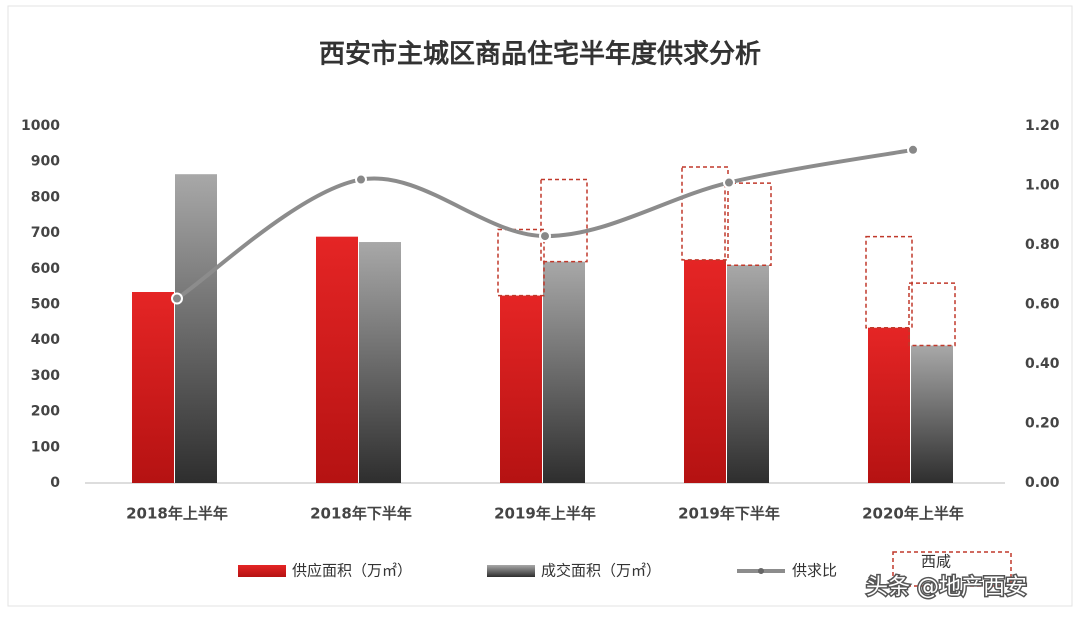 This screenshot has width=1080, height=620. Describe the element at coordinates (1042, 424) in the screenshot. I see `y2-tick-label: 0.20` at that location.